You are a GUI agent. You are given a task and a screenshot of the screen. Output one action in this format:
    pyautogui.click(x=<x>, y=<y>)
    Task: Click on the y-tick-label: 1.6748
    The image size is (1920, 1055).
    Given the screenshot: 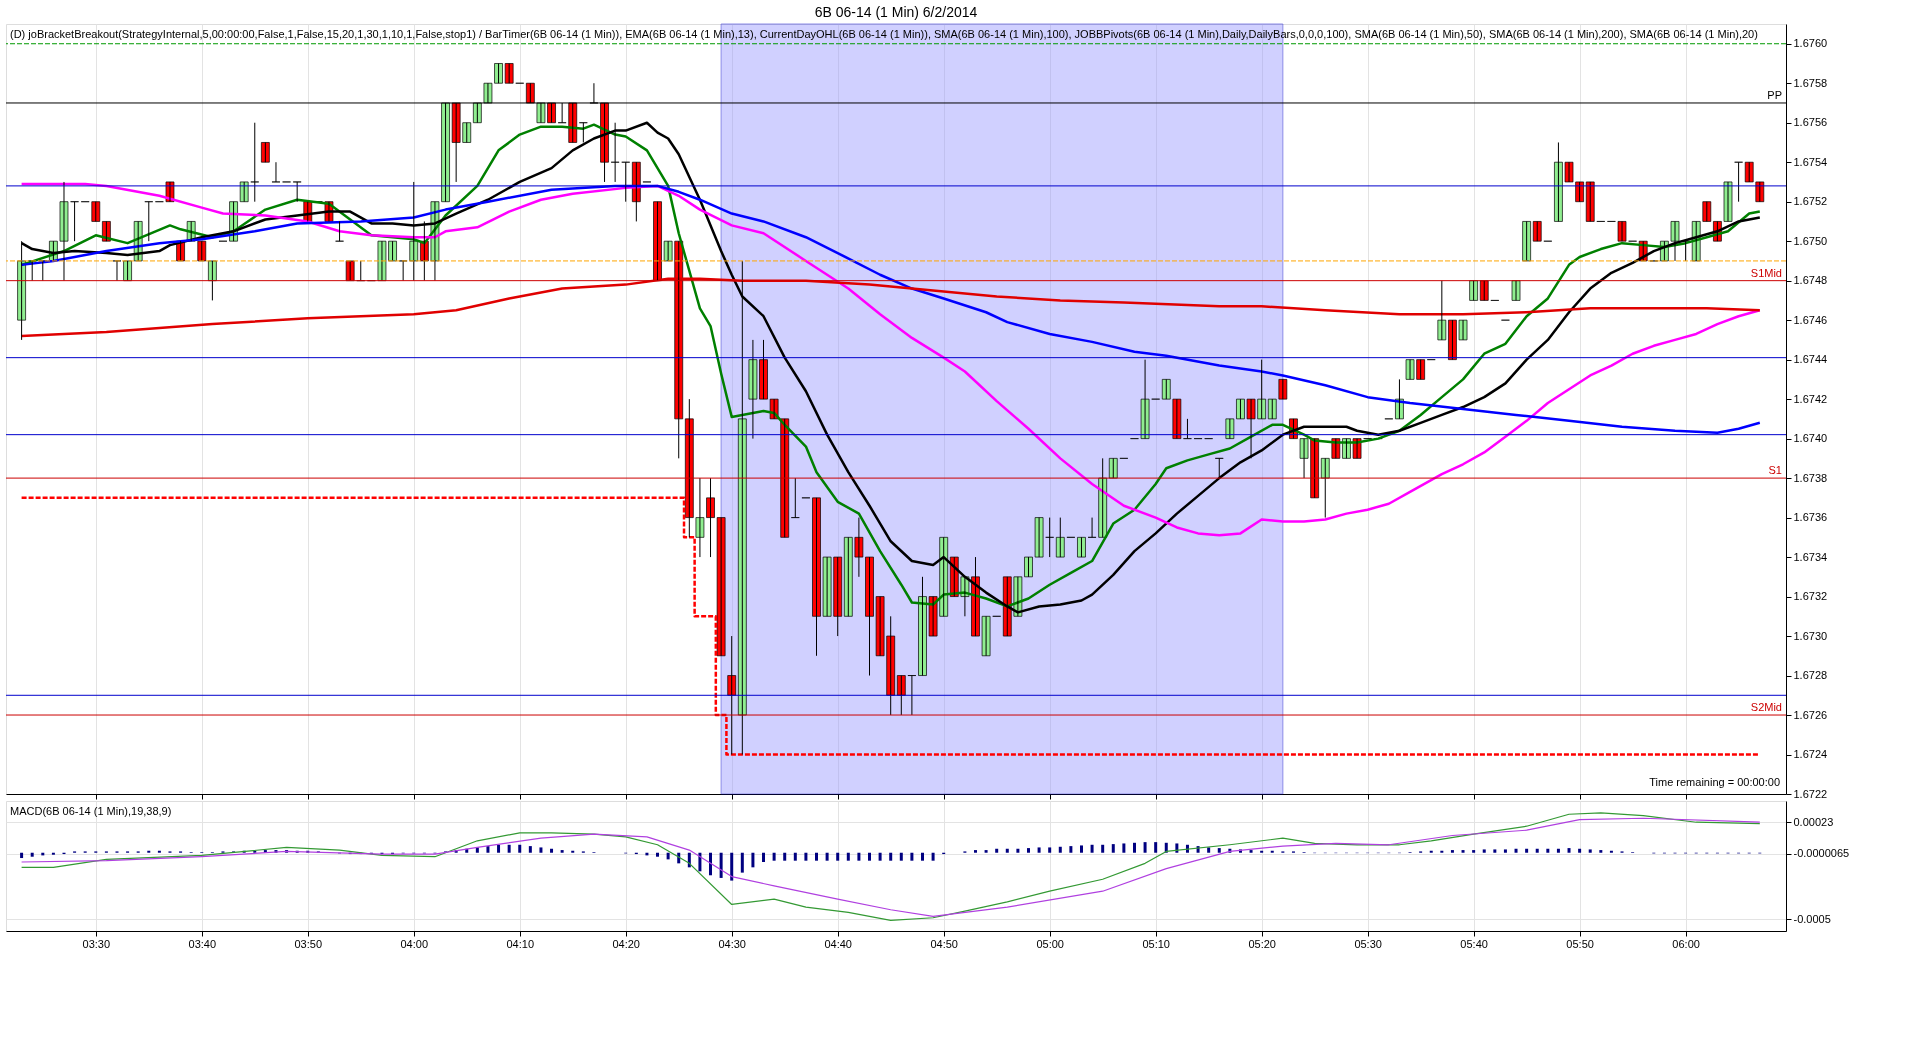 What is the action you would take?
    pyautogui.click(x=1810, y=280)
    